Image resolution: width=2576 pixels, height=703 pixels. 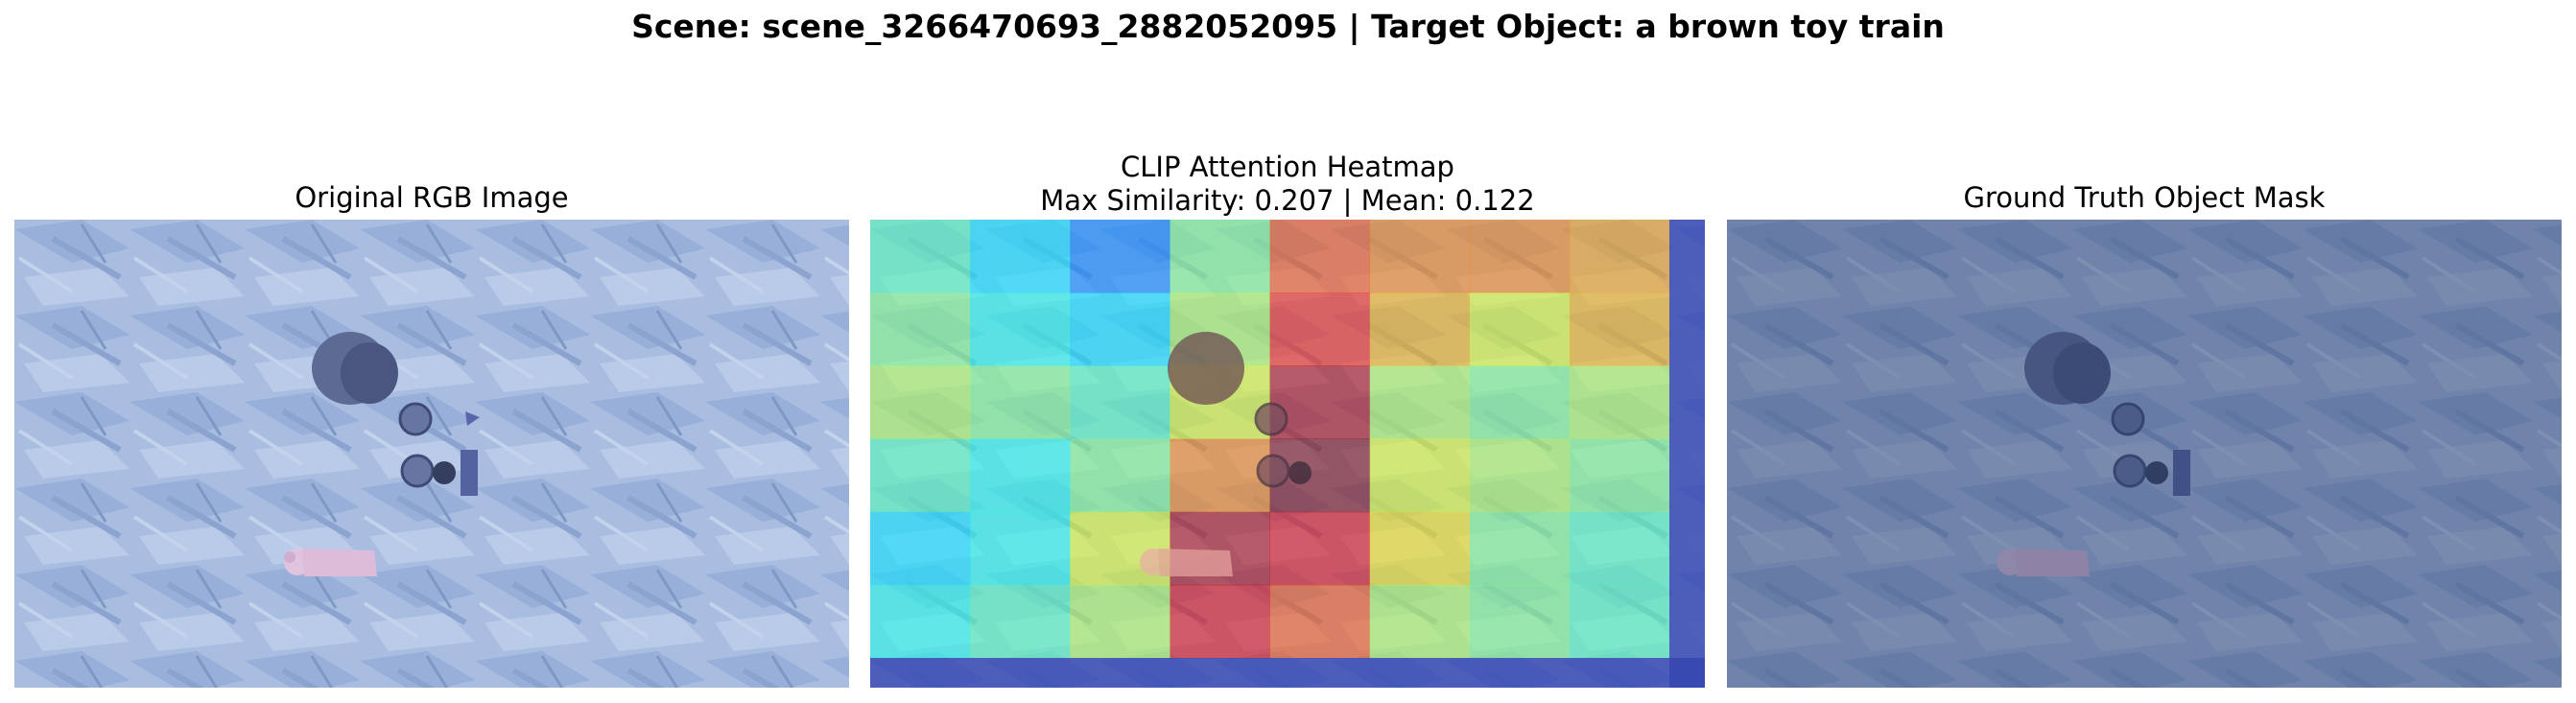 I want to click on scene-objects, so click(x=382, y=454).